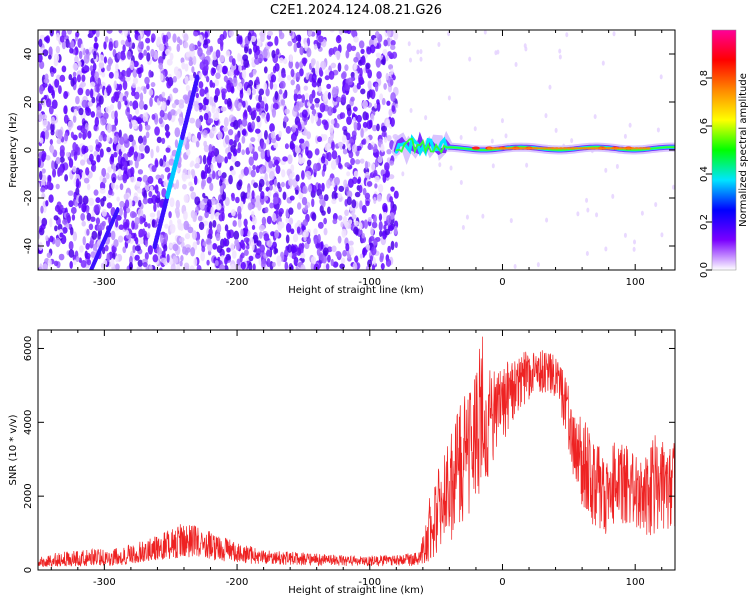 This screenshot has width=750, height=600. Describe the element at coordinates (635, 282) in the screenshot. I see `x-tick-label: 100` at that location.